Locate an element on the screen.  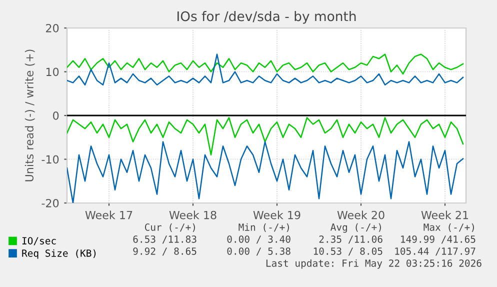
y-tick-label: -20 is located at coordinates (50, 203).